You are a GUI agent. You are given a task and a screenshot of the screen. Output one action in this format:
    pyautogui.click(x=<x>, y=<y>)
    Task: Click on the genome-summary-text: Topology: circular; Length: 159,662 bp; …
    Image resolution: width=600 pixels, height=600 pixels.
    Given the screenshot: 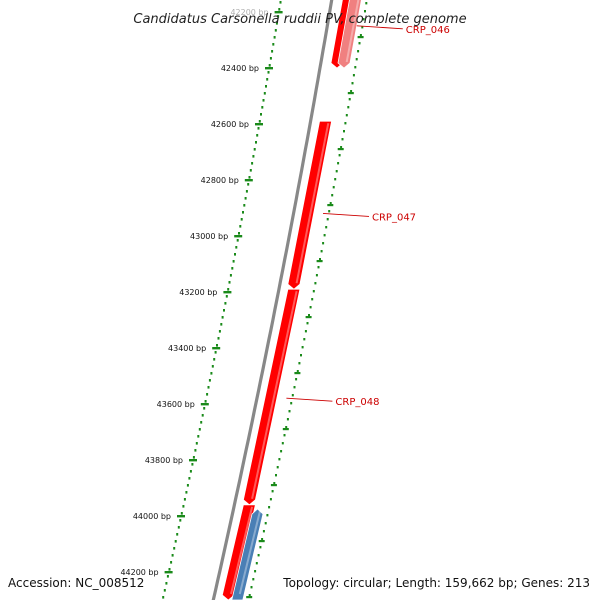 What is the action you would take?
    pyautogui.click(x=436, y=583)
    